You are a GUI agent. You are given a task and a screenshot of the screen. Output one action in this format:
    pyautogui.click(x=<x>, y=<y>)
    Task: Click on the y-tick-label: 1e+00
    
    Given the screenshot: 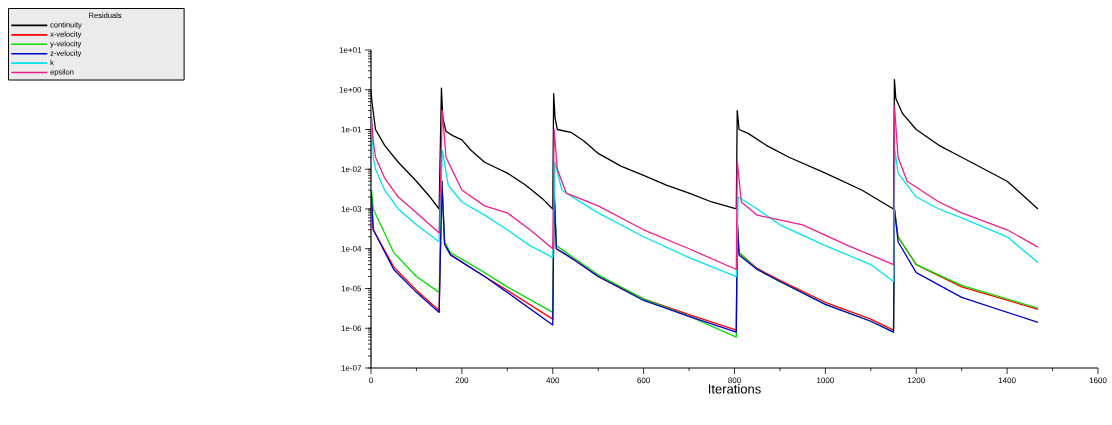 What is the action you would take?
    pyautogui.click(x=350, y=89)
    